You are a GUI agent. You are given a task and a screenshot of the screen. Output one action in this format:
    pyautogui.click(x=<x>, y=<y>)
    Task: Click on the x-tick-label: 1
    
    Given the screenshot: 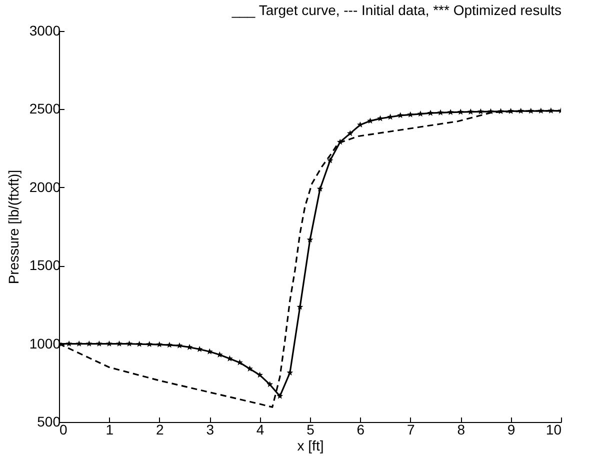 What is the action you would take?
    pyautogui.click(x=110, y=430)
    